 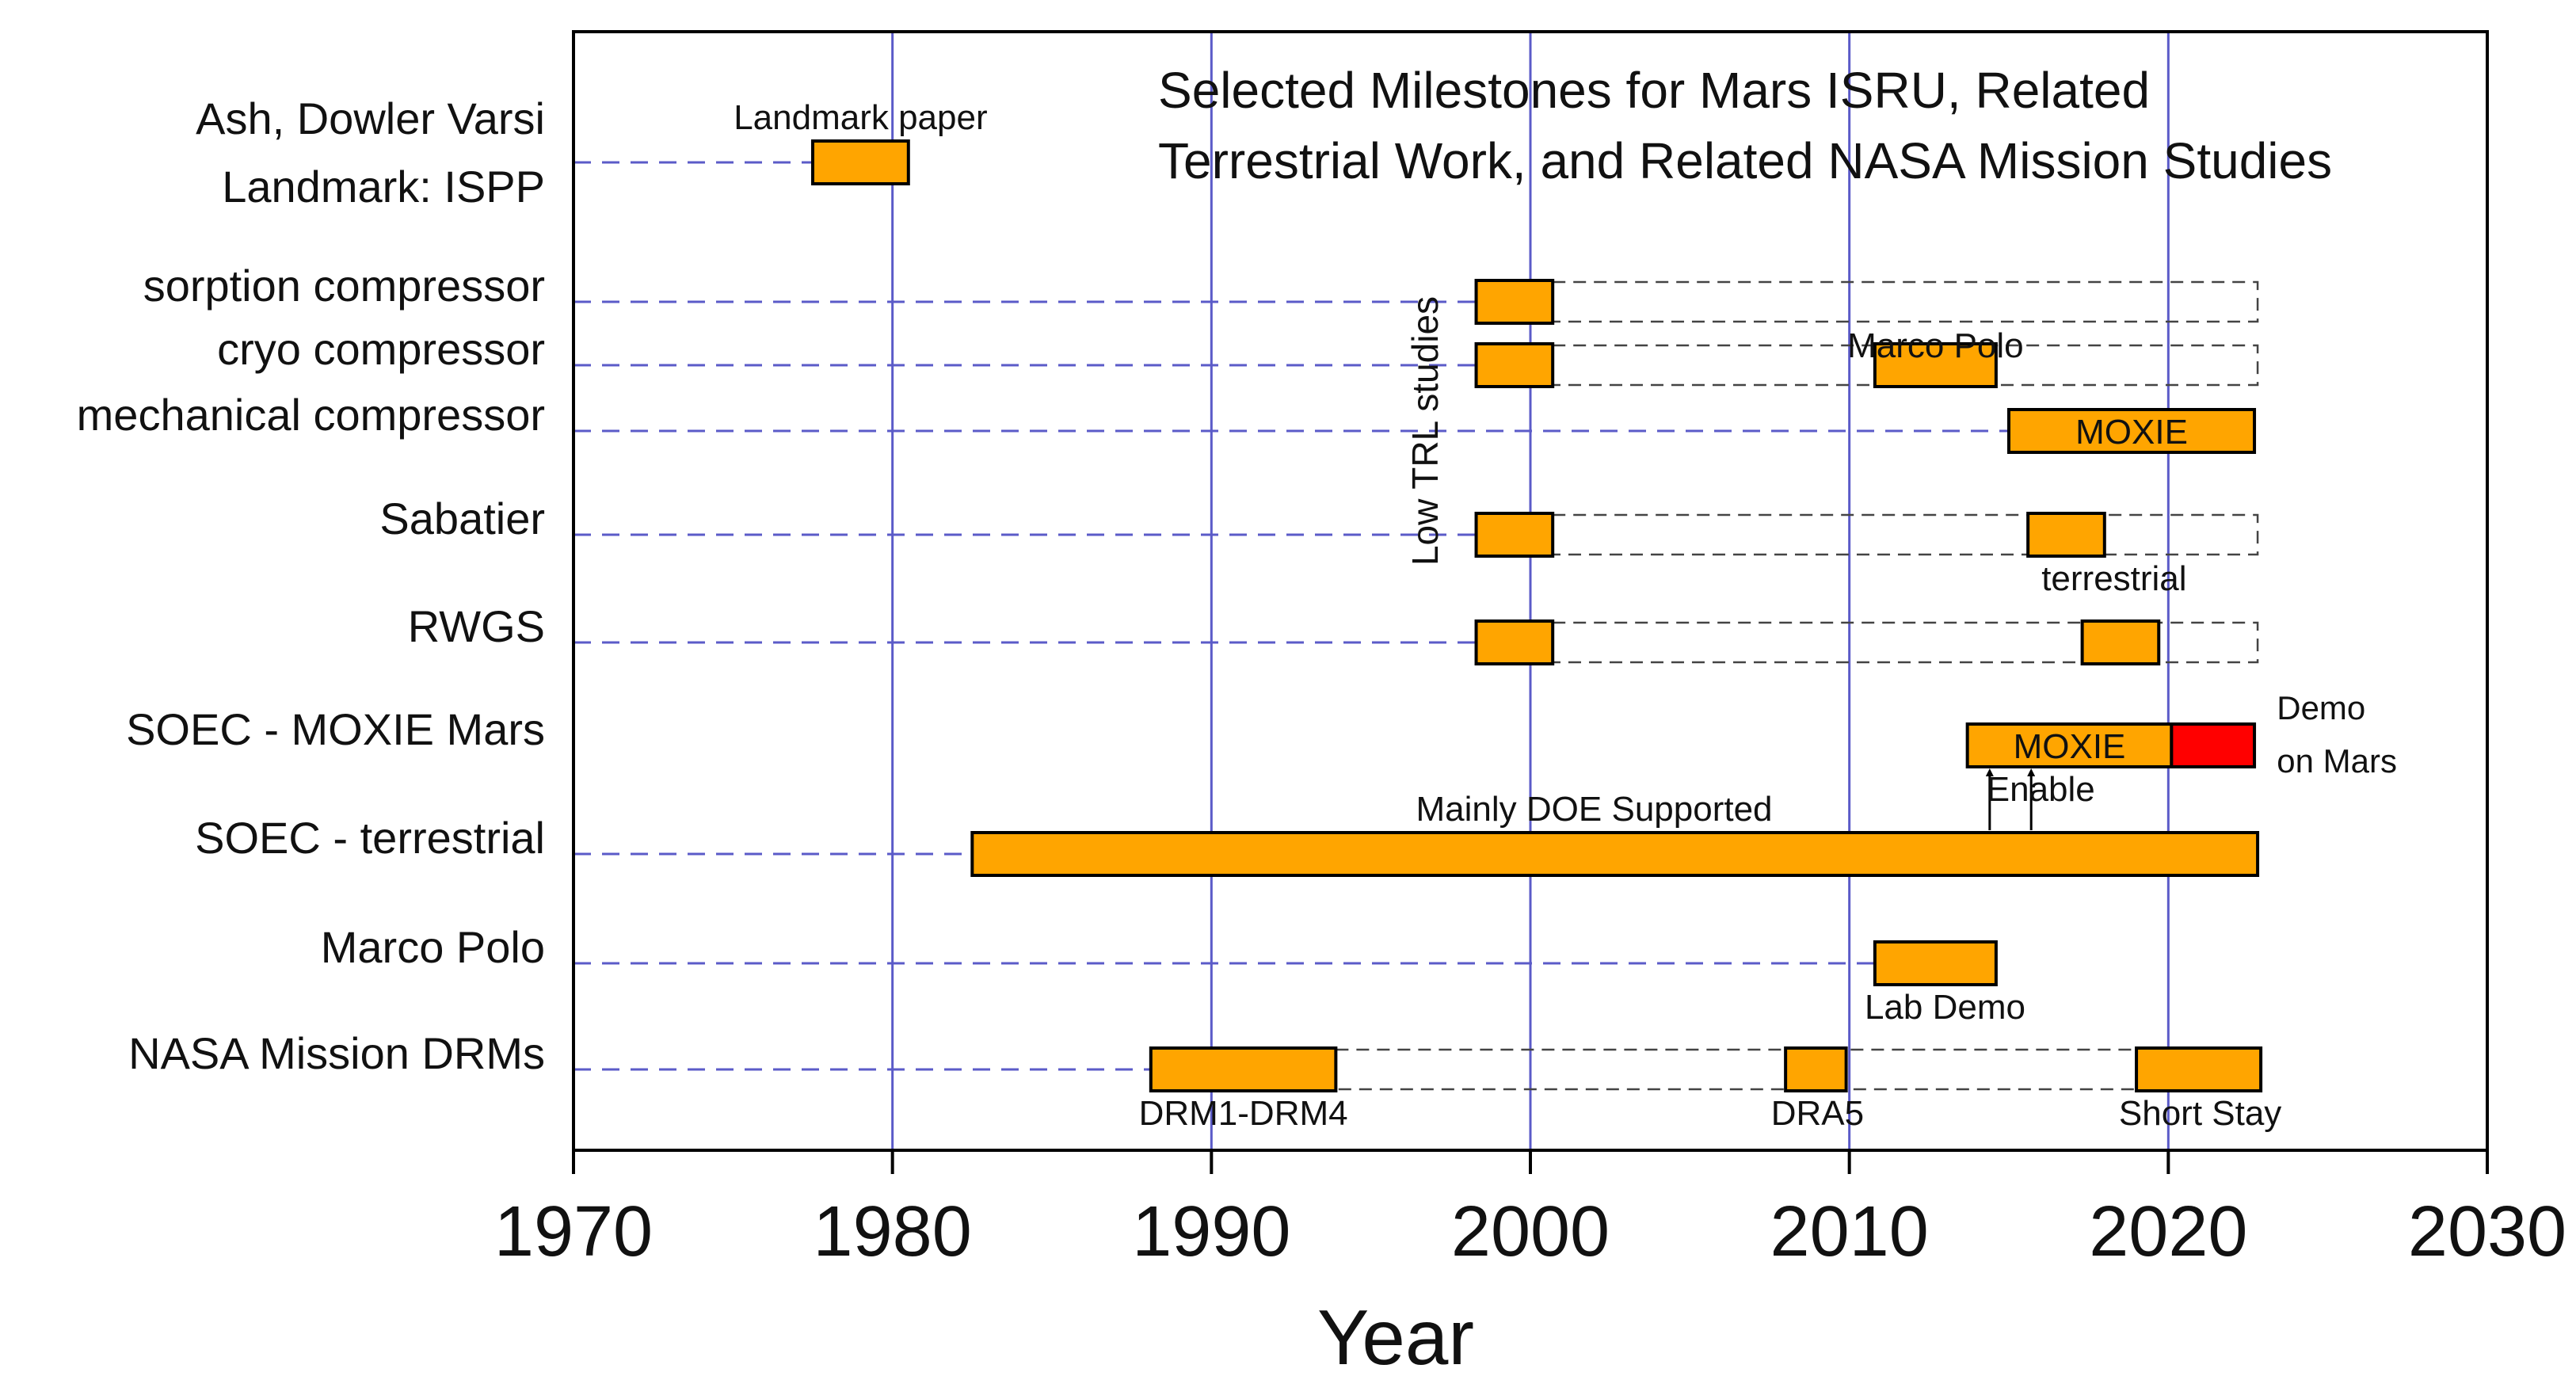 I want to click on bar-rwgs-1998.3, so click(x=1515, y=642).